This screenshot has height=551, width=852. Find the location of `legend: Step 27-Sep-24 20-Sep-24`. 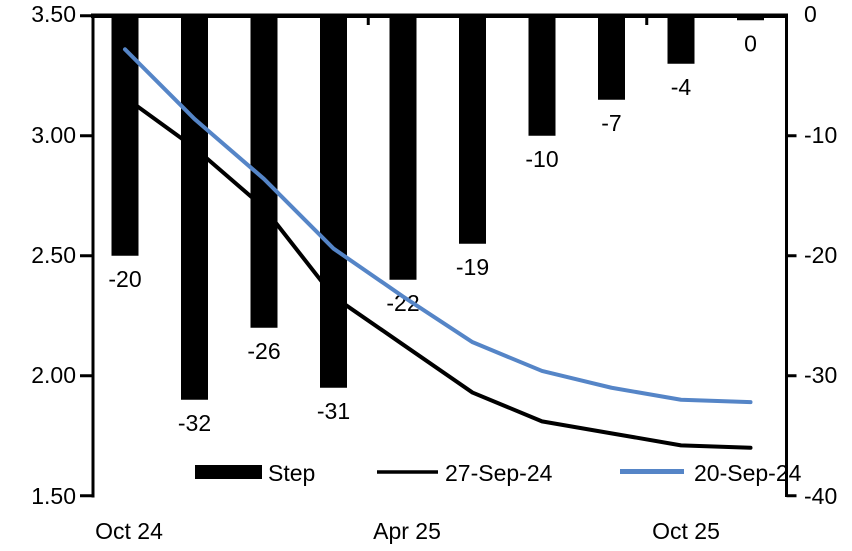

legend: Step 27-Sep-24 20-Sep-24 is located at coordinates (498, 473).